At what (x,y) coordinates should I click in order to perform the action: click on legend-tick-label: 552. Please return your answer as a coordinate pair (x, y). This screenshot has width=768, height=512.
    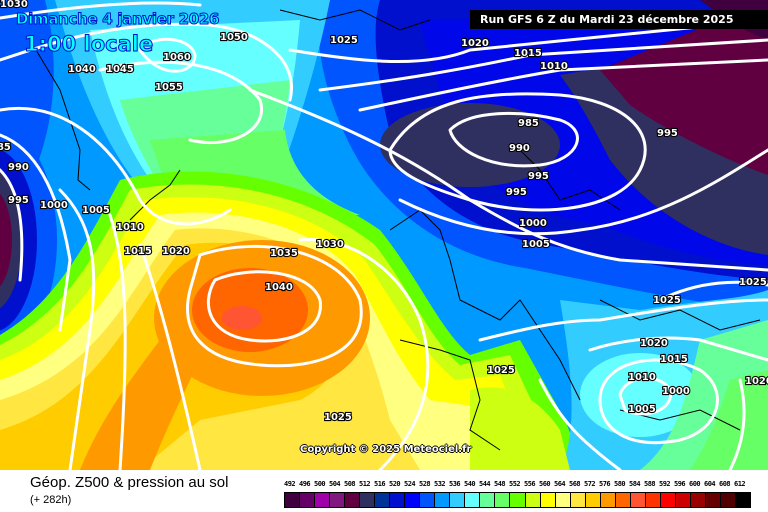
    Looking at the image, I should click on (515, 484).